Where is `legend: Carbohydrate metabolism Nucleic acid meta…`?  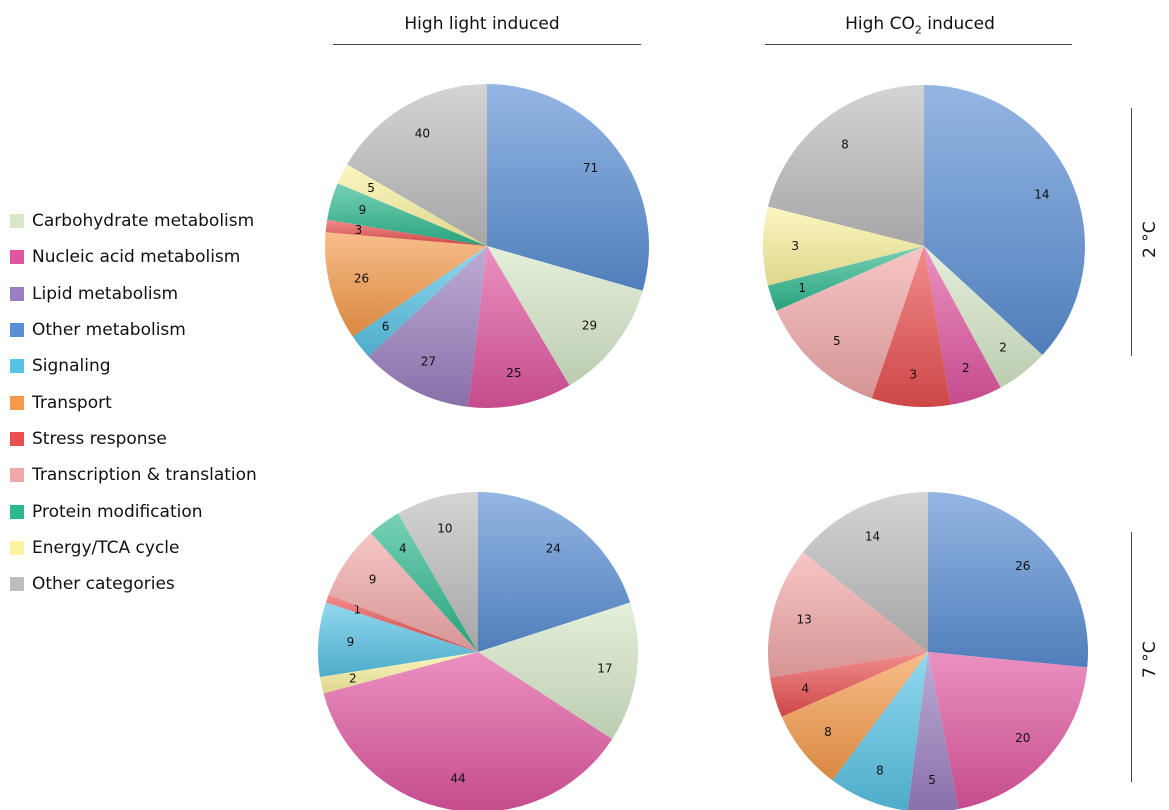
legend: Carbohydrate metabolism Nucleic acid meta… is located at coordinates (133, 402).